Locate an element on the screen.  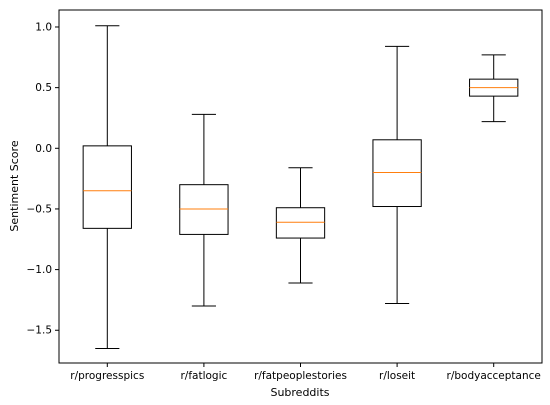
box-r-fatpeoplestories is located at coordinates (300, 225).